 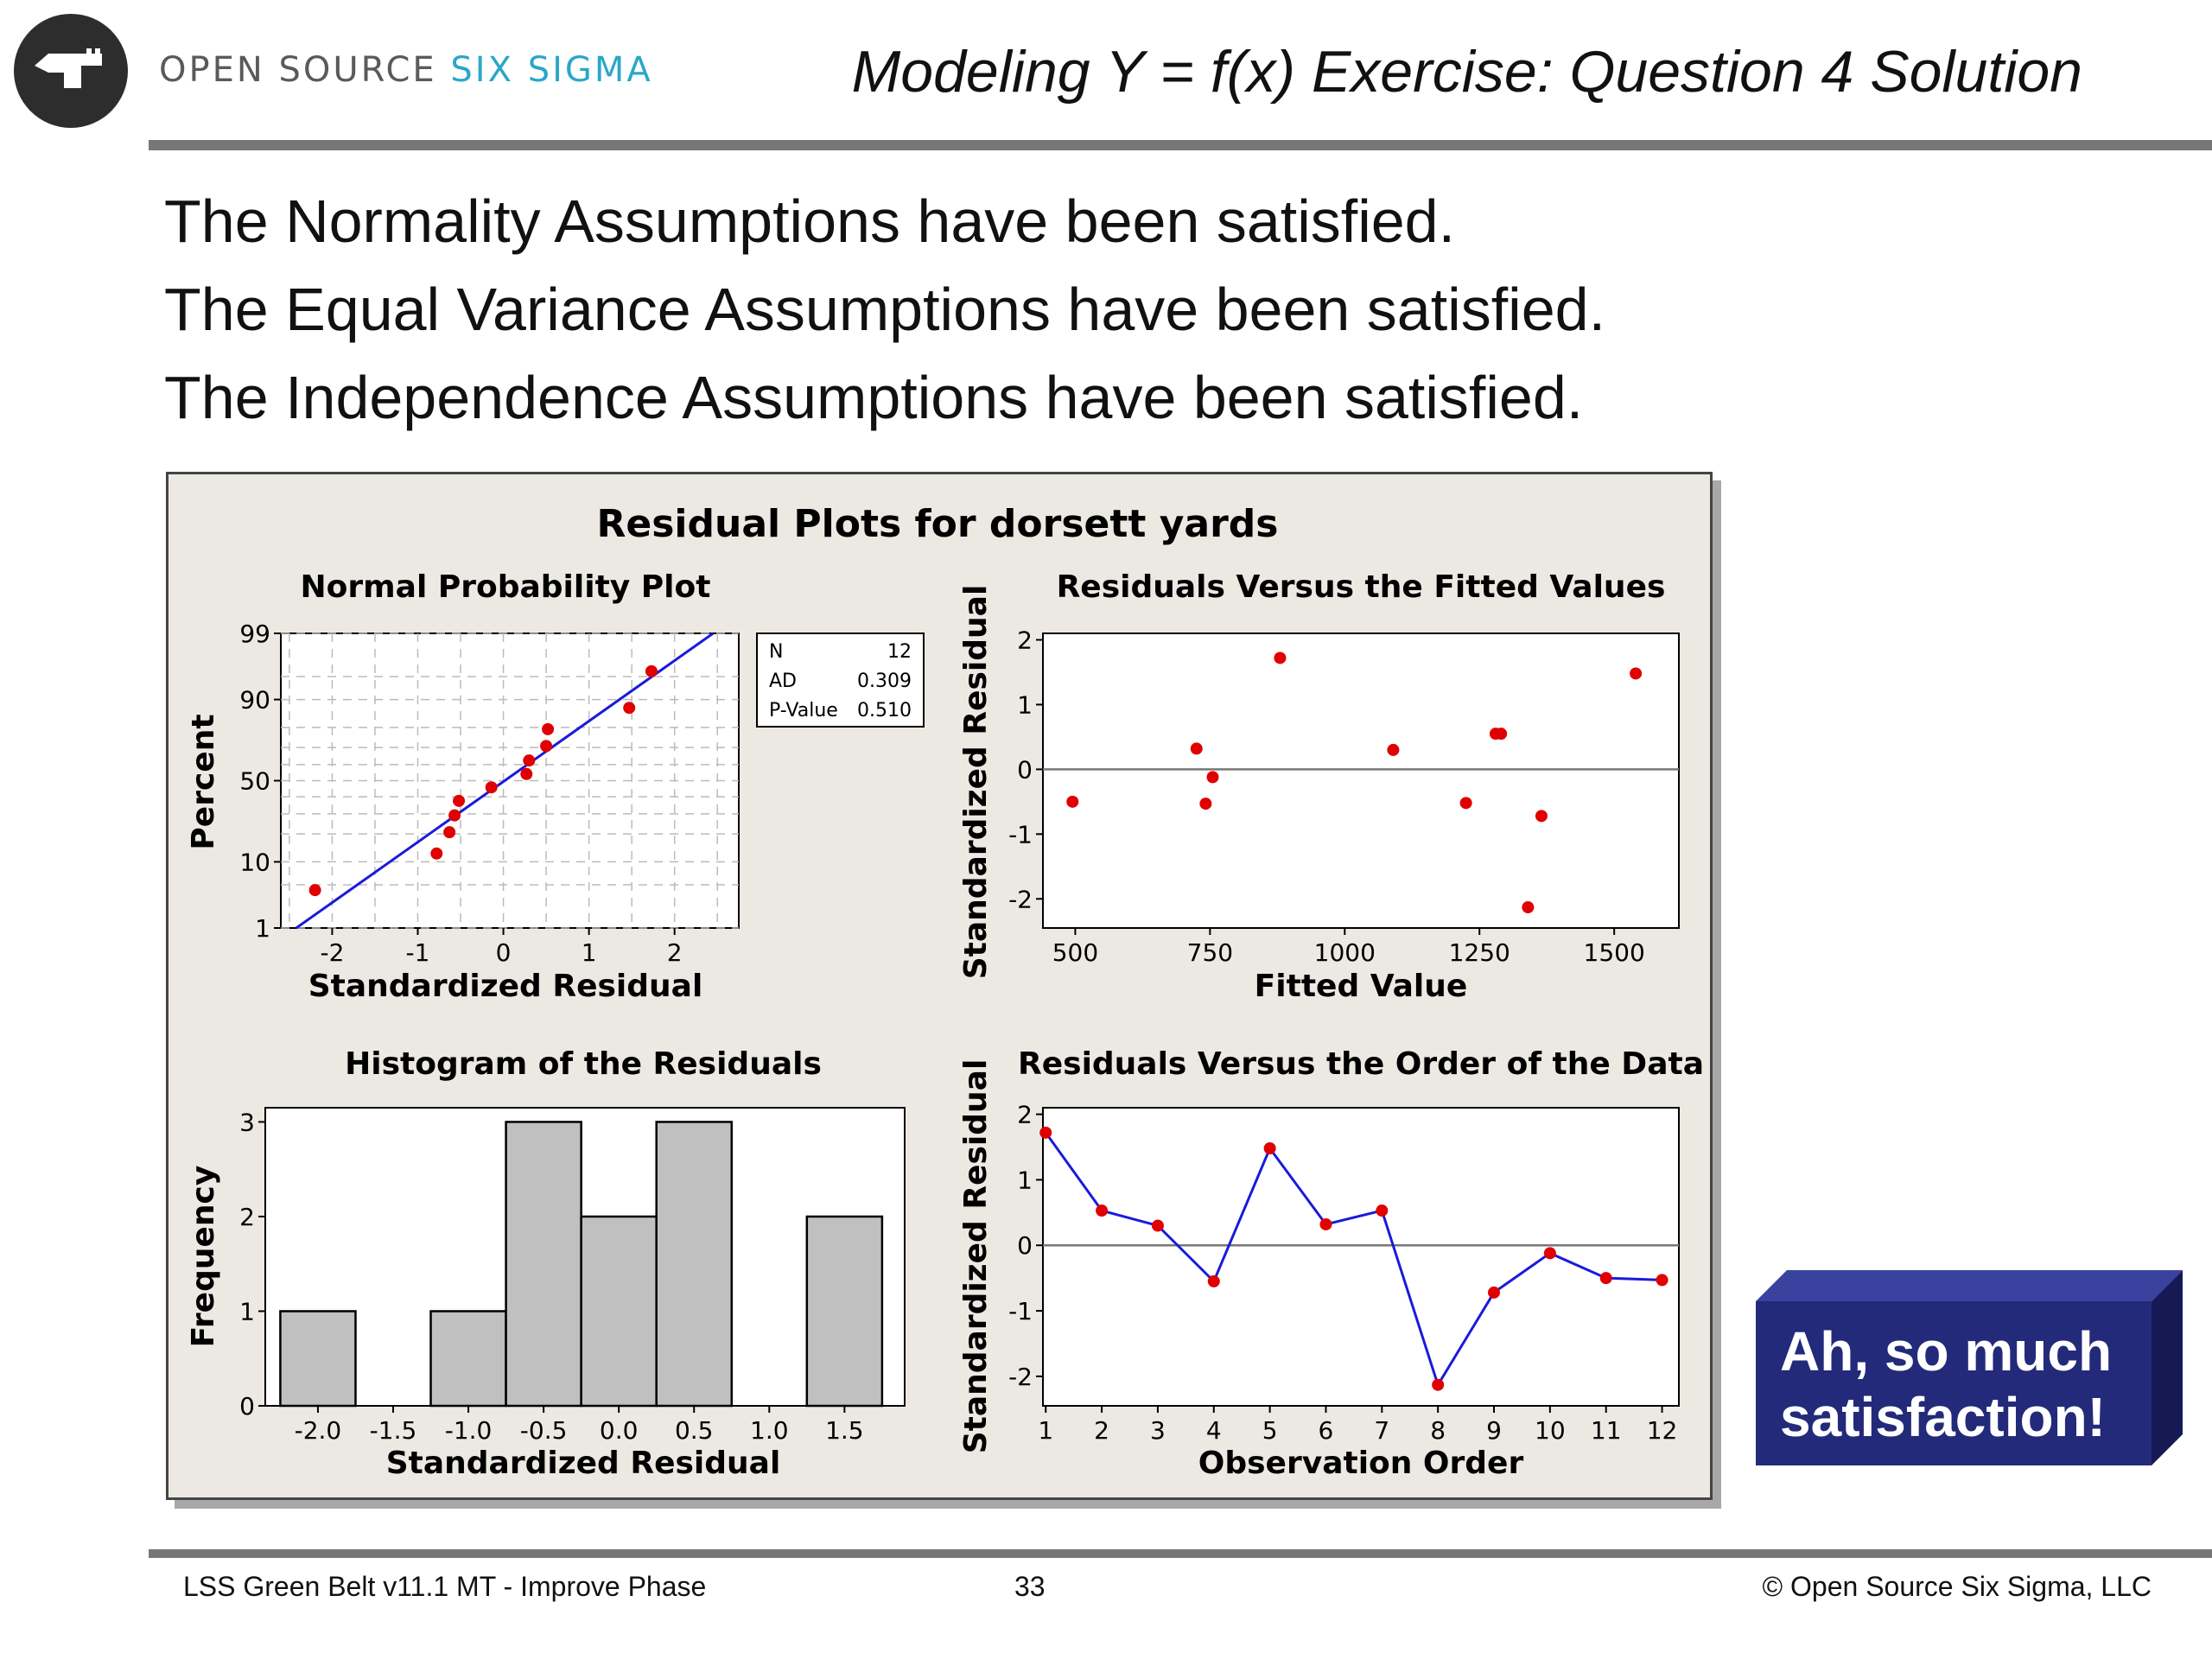 I want to click on normal-plot-stat-value: 0.510, so click(x=884, y=710).